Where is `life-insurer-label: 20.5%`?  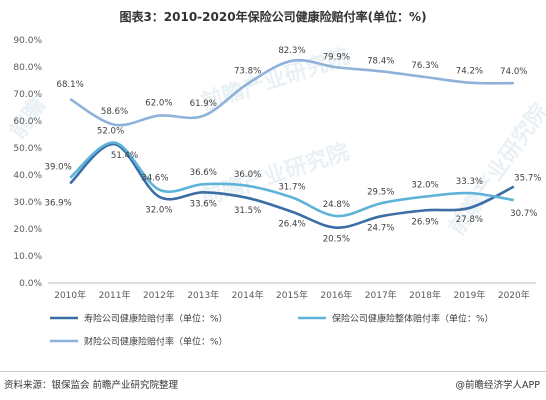 life-insurer-label: 20.5% is located at coordinates (336, 240).